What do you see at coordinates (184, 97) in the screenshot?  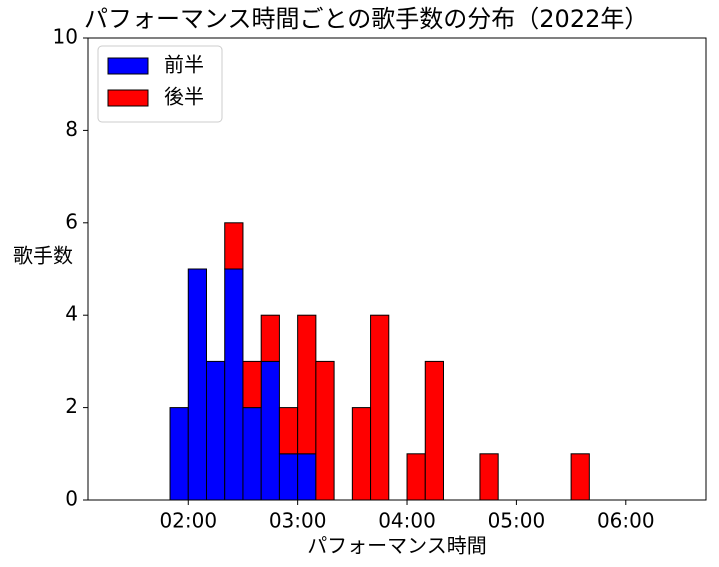 I see `legend-label: 後半` at bounding box center [184, 97].